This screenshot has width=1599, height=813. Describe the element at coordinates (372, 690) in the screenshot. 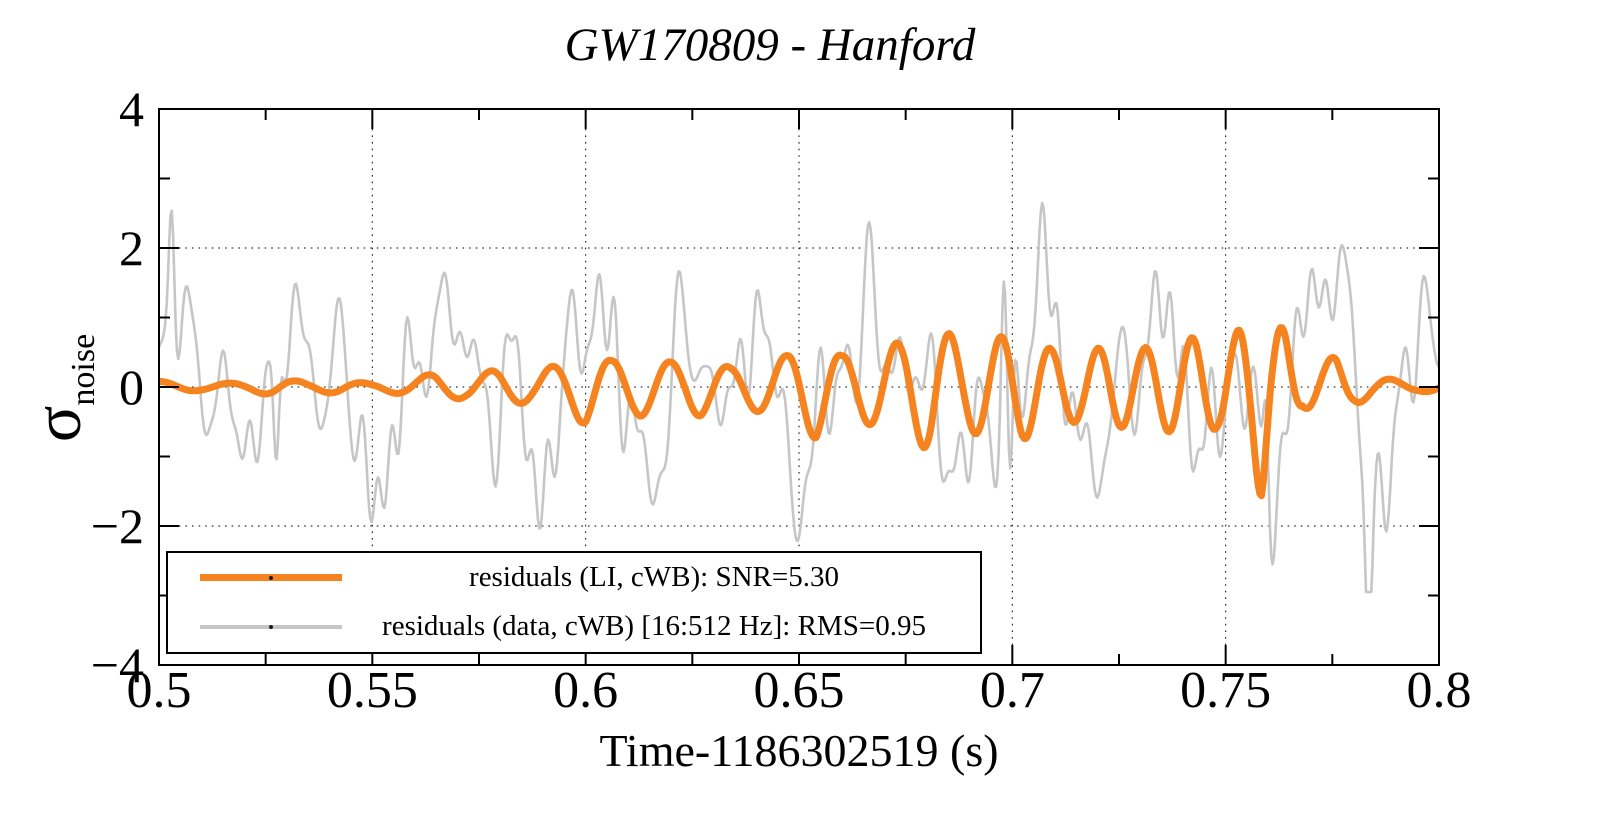

I see `x-tick-label: 0.55` at that location.